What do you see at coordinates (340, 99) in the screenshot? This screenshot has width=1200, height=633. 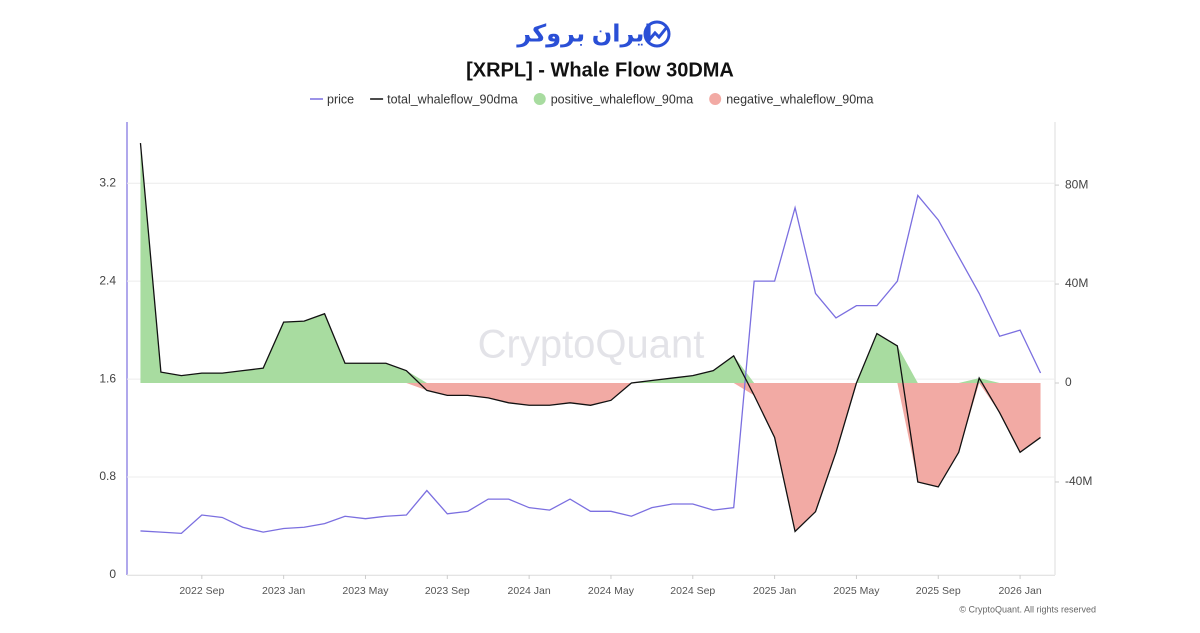 I see `legend-label: price` at bounding box center [340, 99].